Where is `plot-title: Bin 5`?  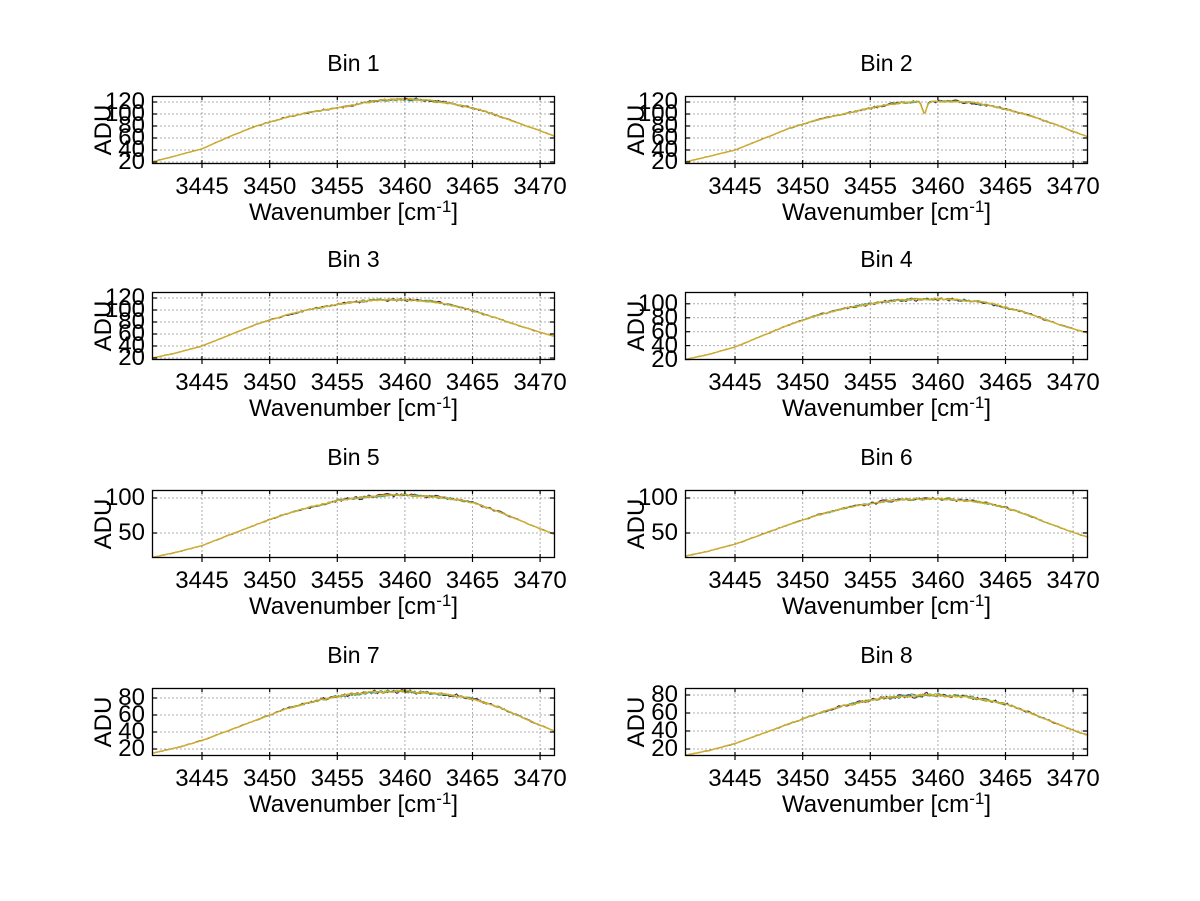
plot-title: Bin 5 is located at coordinates (353, 457).